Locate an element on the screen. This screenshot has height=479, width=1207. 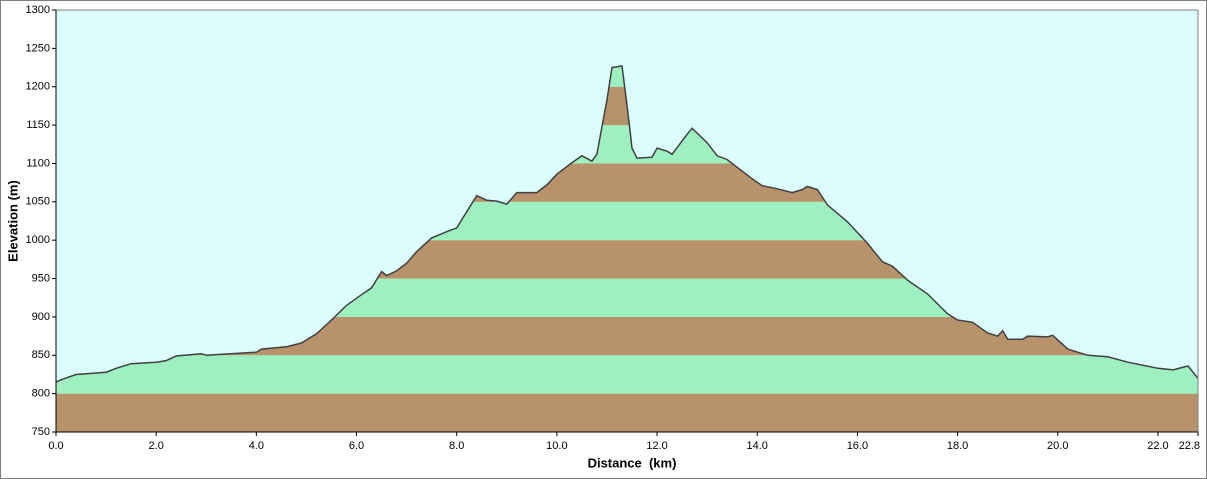
x-tick-label: 10.0 is located at coordinates (556, 446).